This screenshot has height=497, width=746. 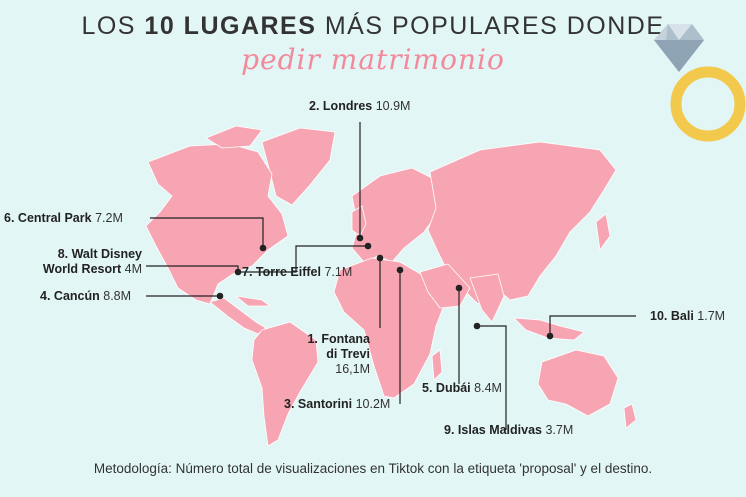 I want to click on marker-santorini, so click(x=400, y=270).